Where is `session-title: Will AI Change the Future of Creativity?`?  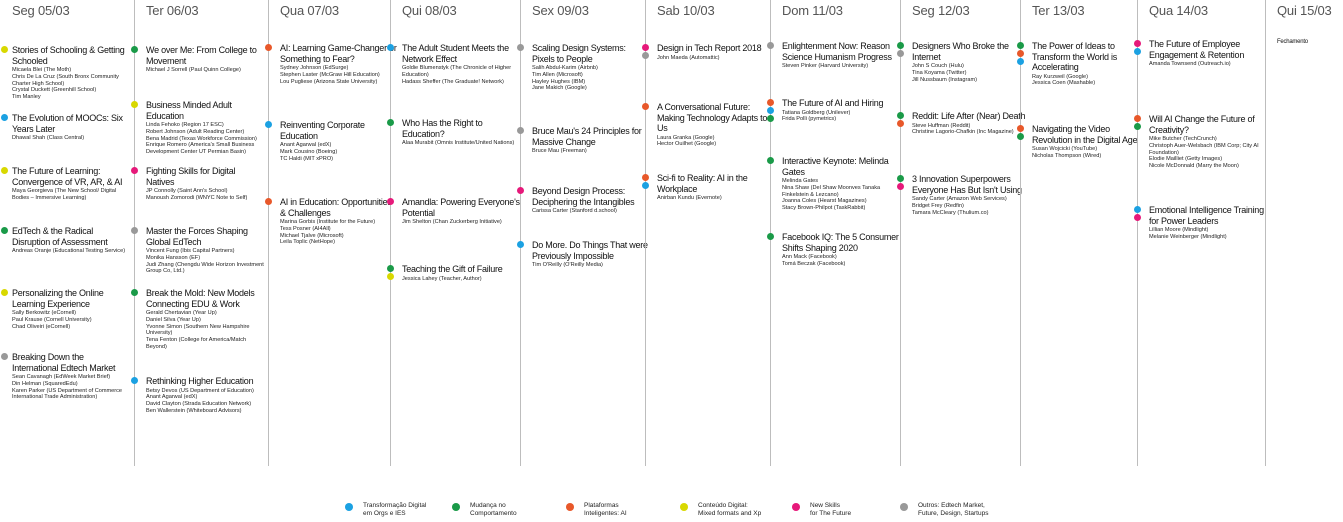
session-title: Will AI Change the Future of Creativity? is located at coordinates (1202, 124).